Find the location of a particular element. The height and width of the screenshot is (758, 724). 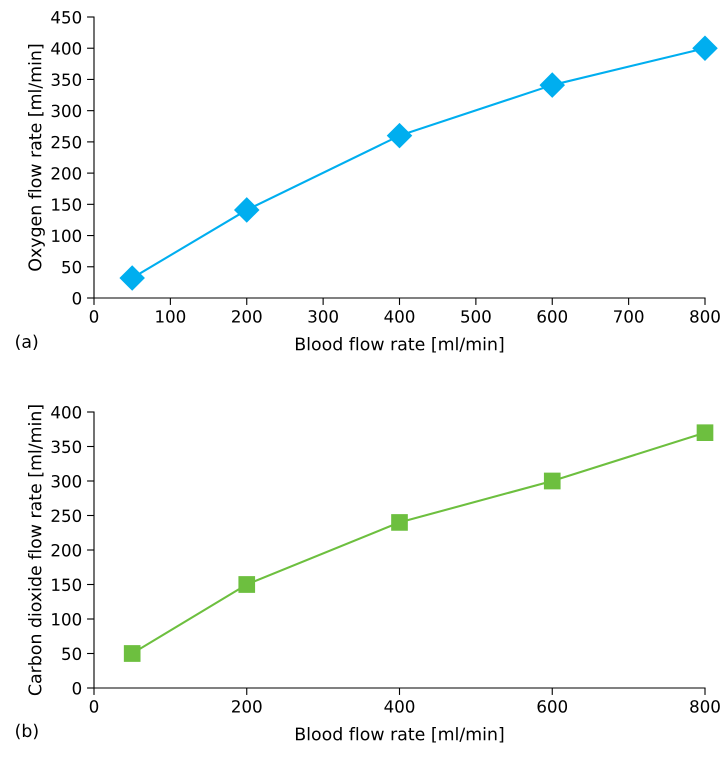

x-tick-label: 700 is located at coordinates (629, 316).